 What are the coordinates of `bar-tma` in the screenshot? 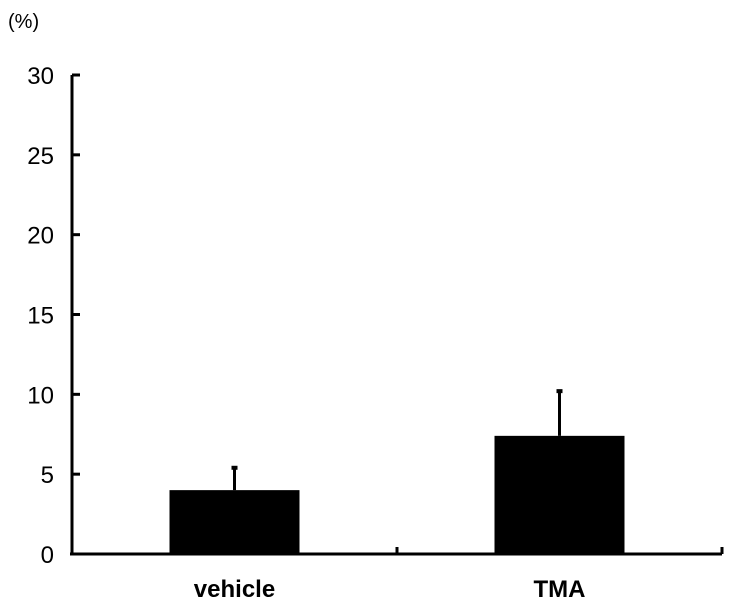 It's located at (559, 494).